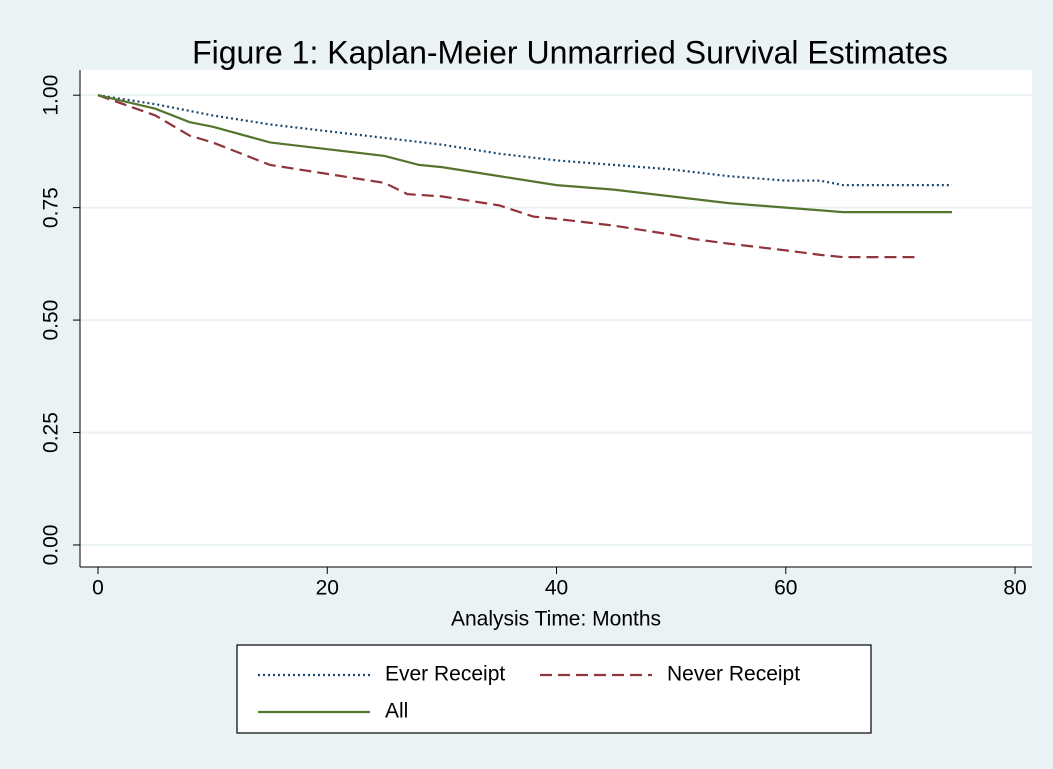 This screenshot has height=769, width=1053. Describe the element at coordinates (554, 689) in the screenshot. I see `legend` at that location.